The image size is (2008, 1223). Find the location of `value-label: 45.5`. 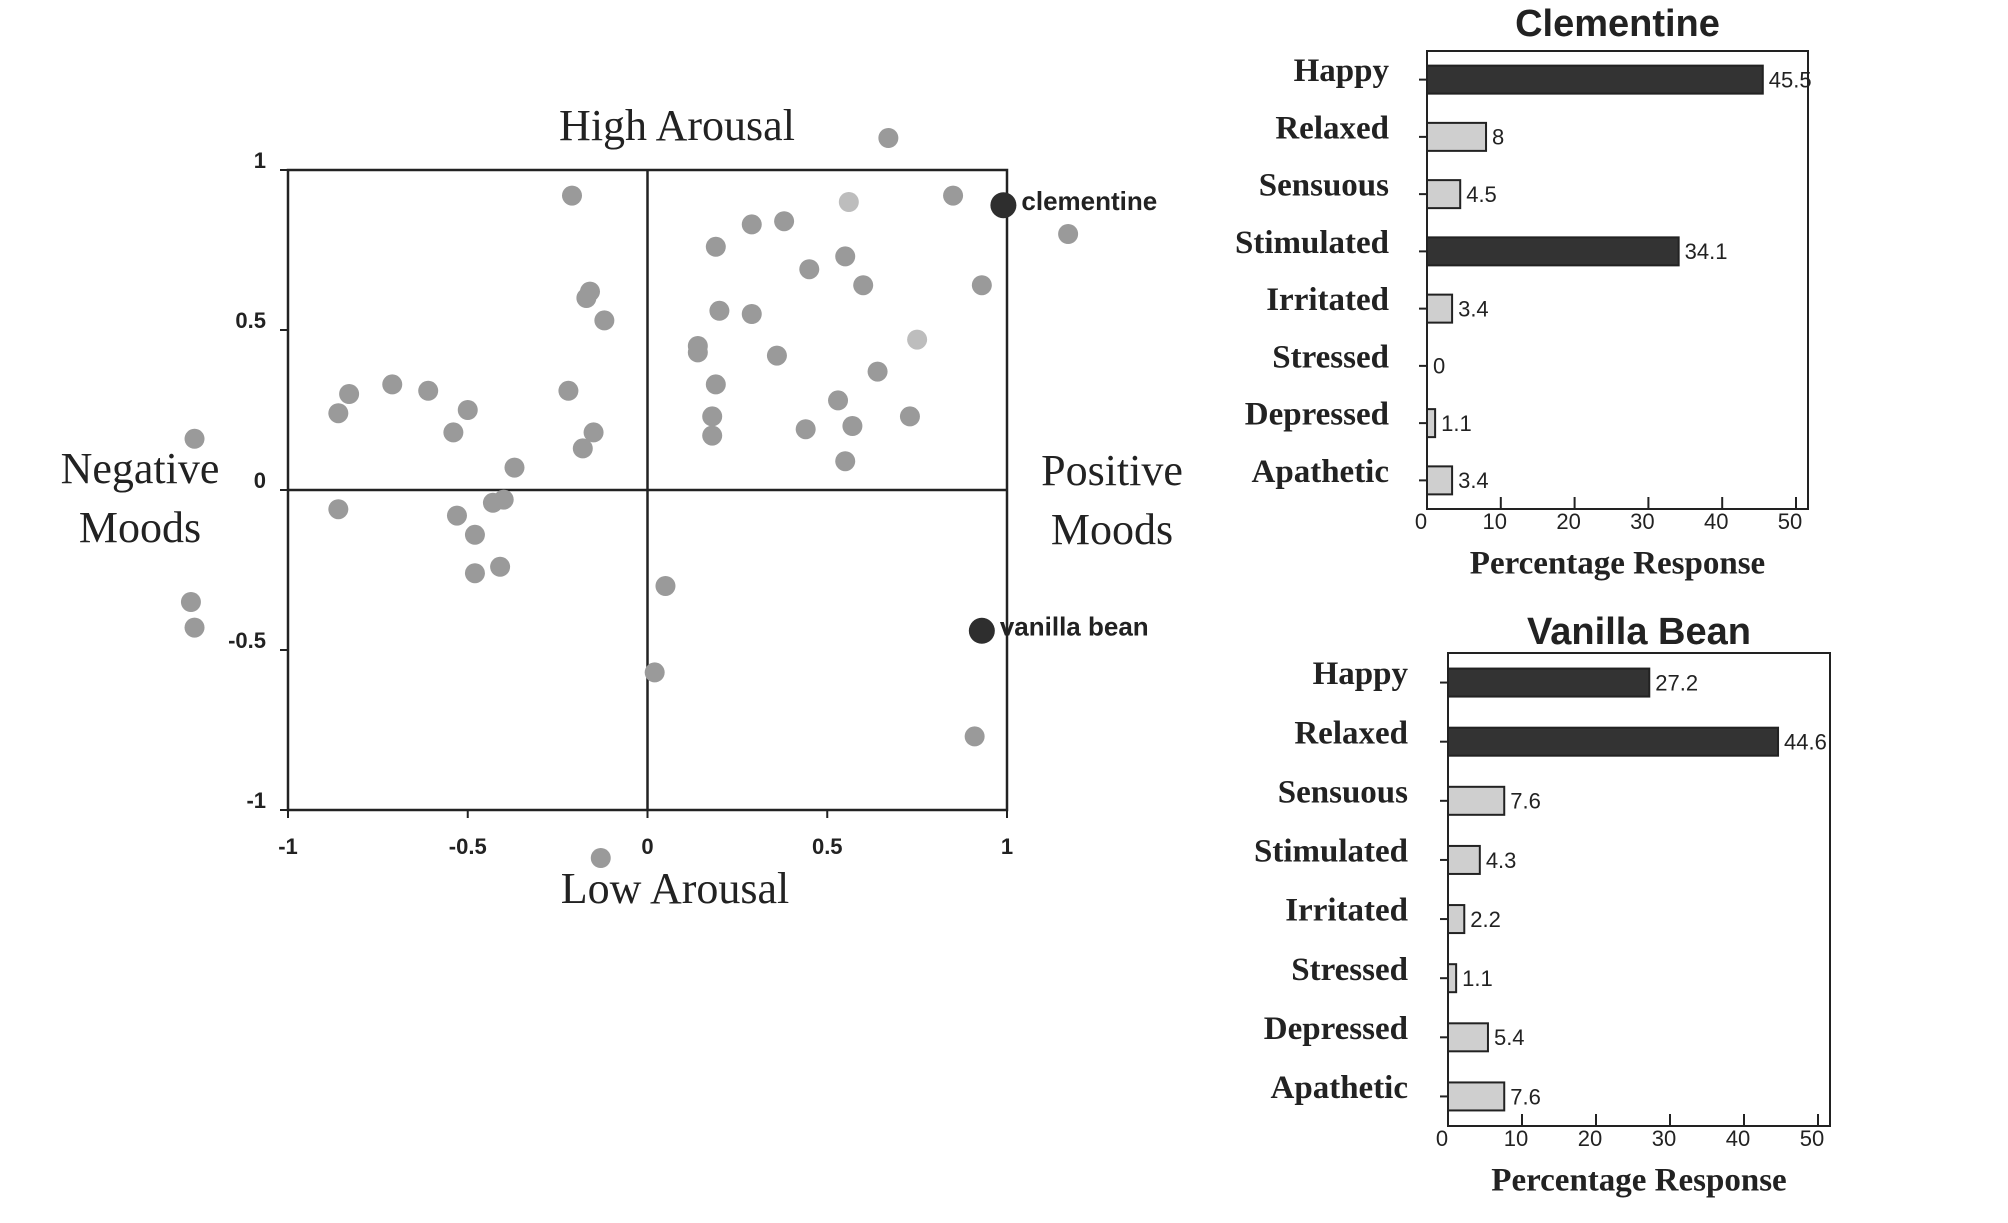

value-label: 45.5 is located at coordinates (1790, 79).